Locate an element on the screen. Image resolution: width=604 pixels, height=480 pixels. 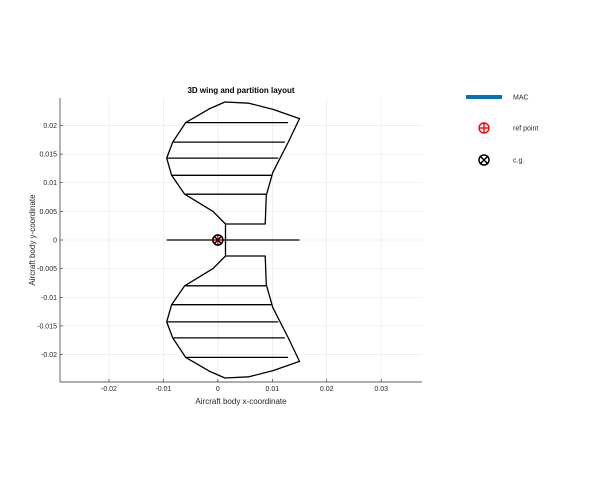
y-tick-label: 0 is located at coordinates (55, 241).